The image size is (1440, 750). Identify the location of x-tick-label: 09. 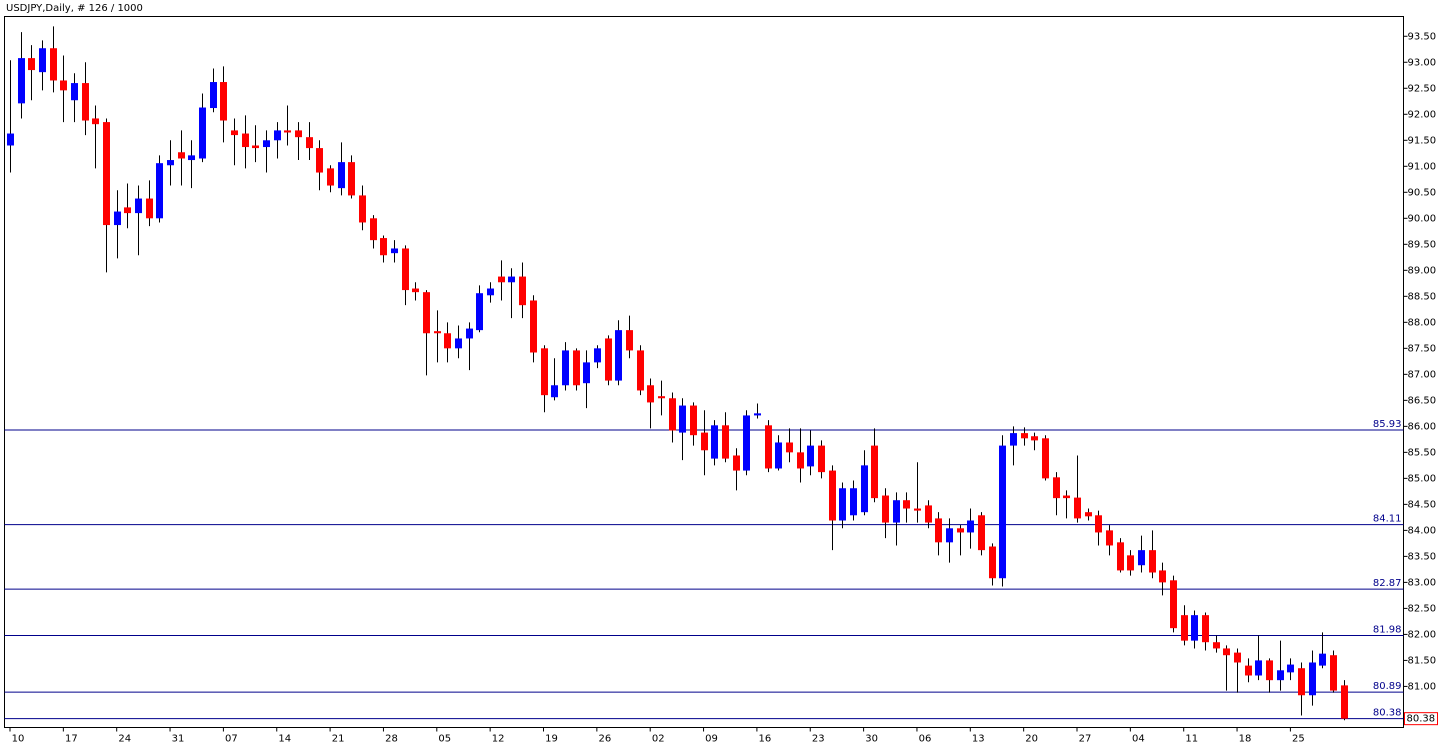
(711, 739).